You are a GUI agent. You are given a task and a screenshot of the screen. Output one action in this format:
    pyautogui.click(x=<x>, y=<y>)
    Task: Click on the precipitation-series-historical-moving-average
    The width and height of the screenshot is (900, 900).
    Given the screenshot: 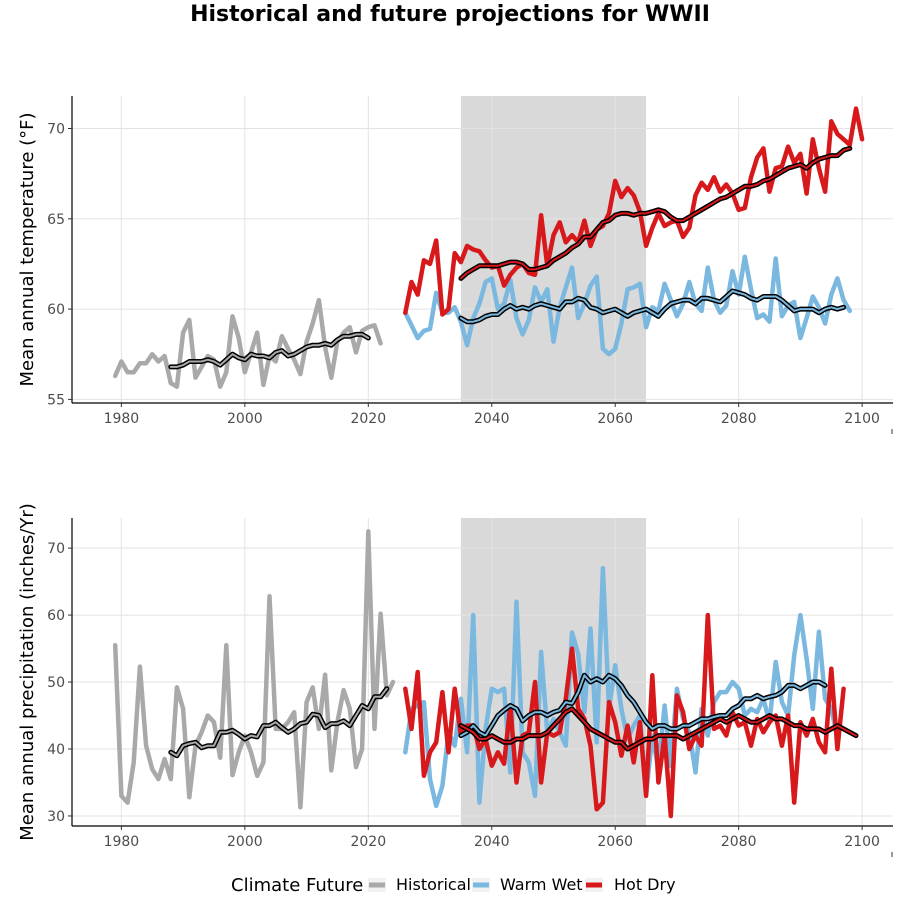 What is the action you would take?
    pyautogui.click(x=278, y=722)
    